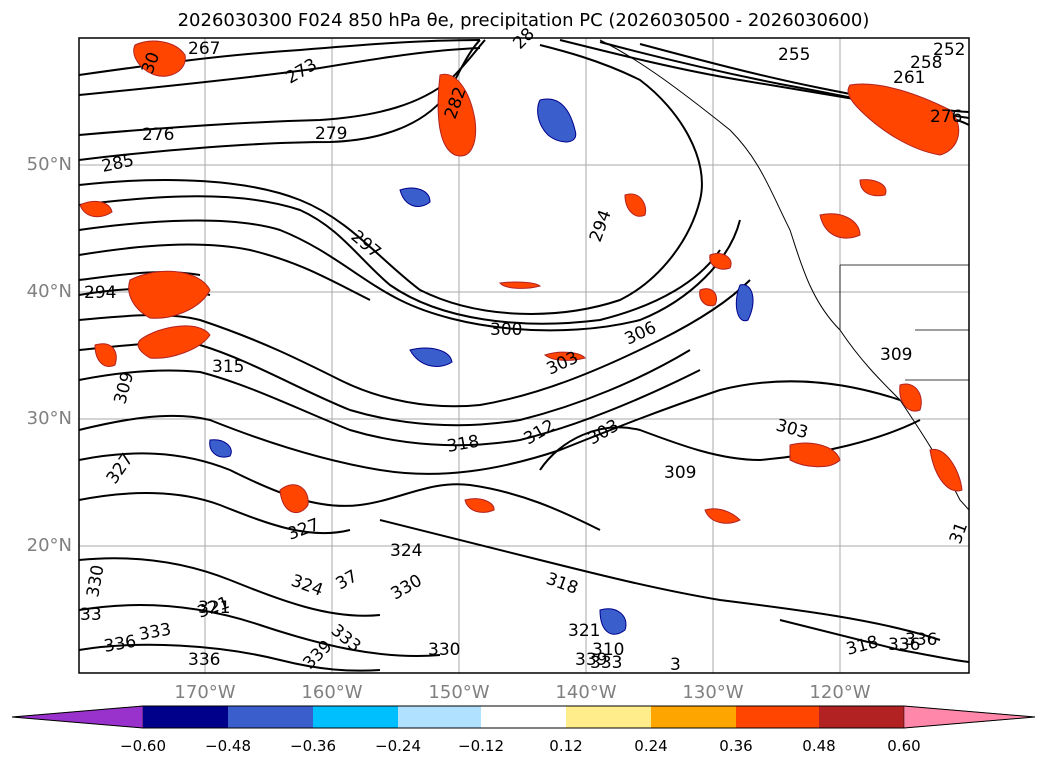  What do you see at coordinates (909, 78) in the screenshot?
I see `contour-label: 261` at bounding box center [909, 78].